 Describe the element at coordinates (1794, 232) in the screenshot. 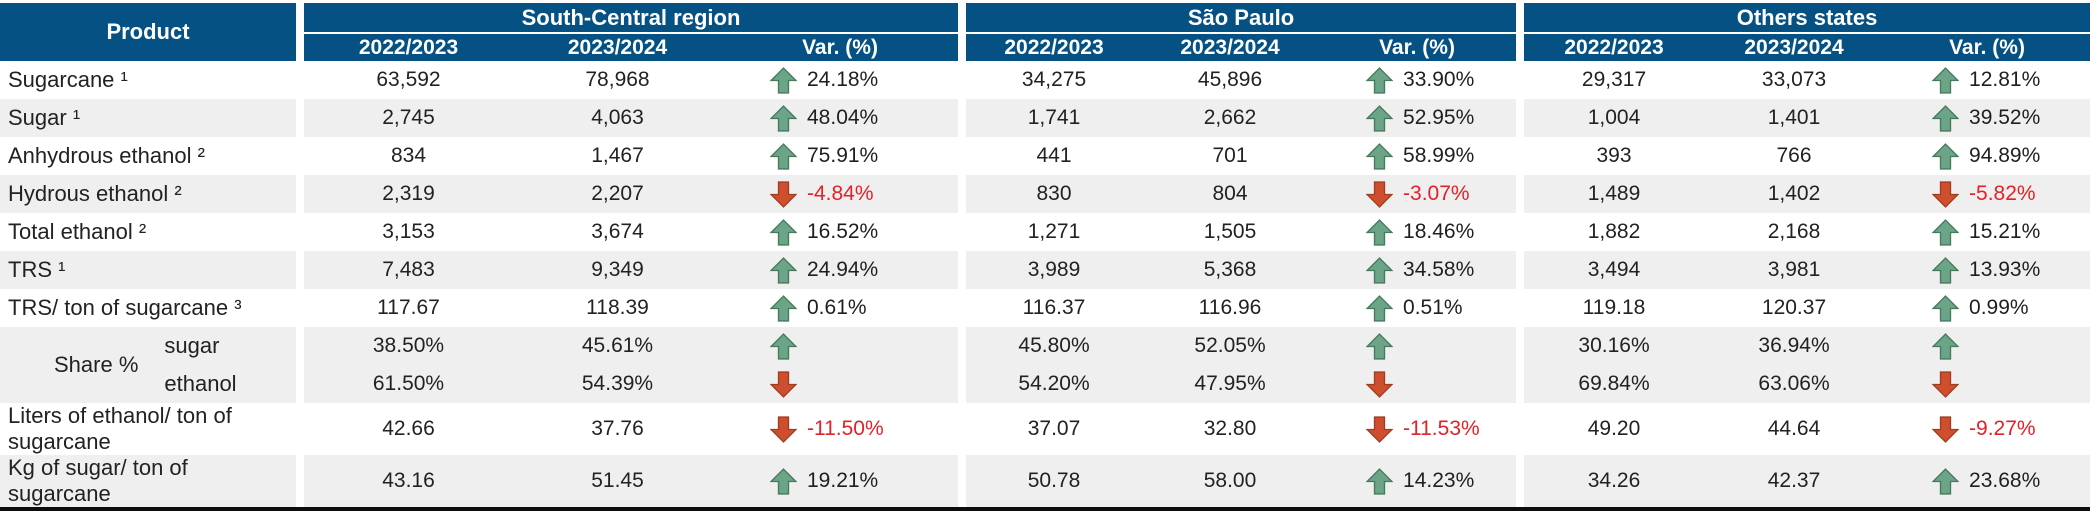

I see `value-cell: 2,168` at that location.